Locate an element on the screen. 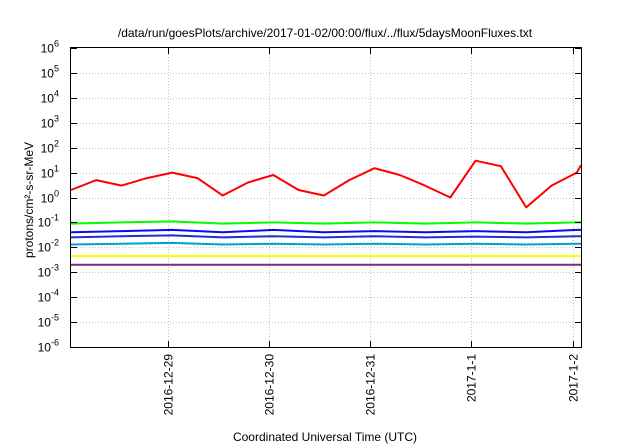  y-tick-label: 10⁴ is located at coordinates (50, 97).